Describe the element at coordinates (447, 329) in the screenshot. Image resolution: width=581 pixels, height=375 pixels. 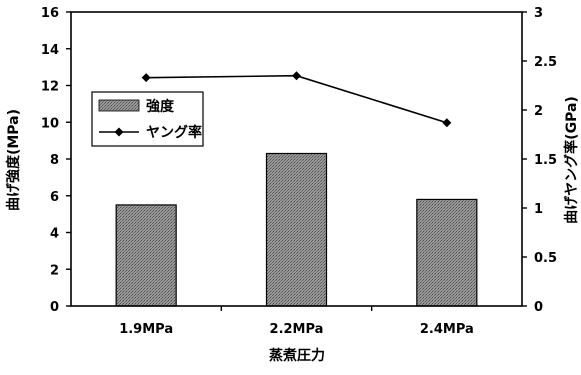
I see `x-tick-label-2.4MPa: 2.4MPa` at that location.